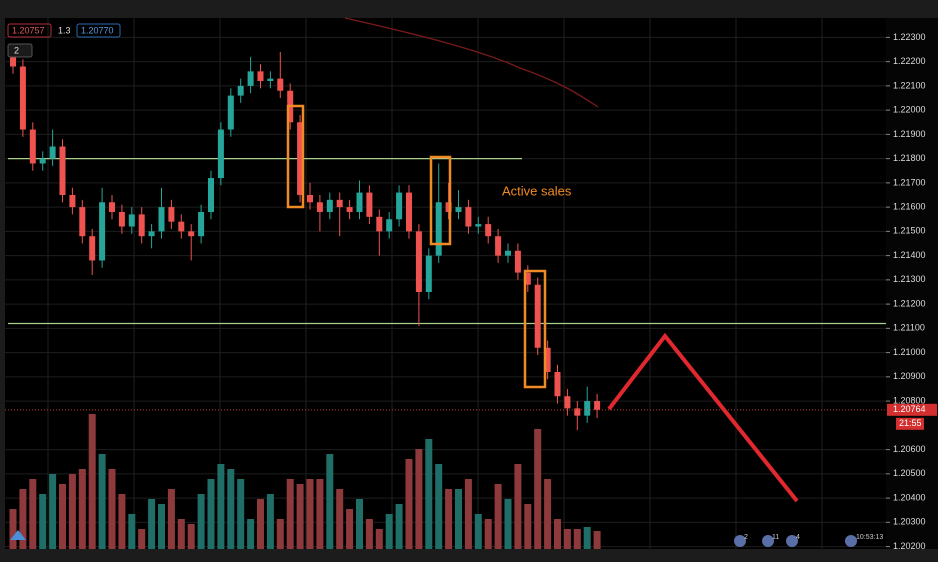  Describe the element at coordinates (851, 541) in the screenshot. I see `clock-icon` at that location.